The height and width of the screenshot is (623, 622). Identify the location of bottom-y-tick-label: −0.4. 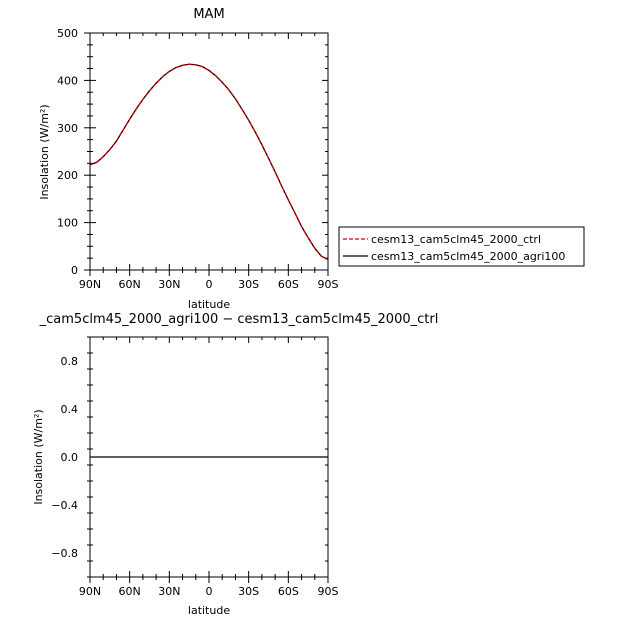
(64, 505).